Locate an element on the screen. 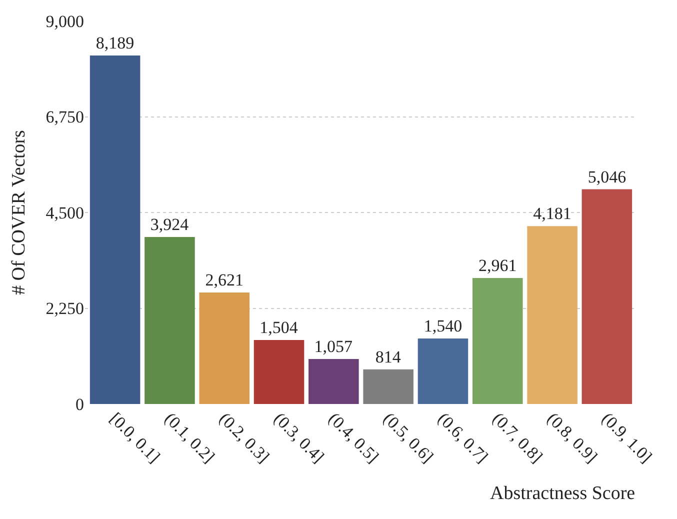 The image size is (677, 519). data-label: 8,189 is located at coordinates (115, 43).